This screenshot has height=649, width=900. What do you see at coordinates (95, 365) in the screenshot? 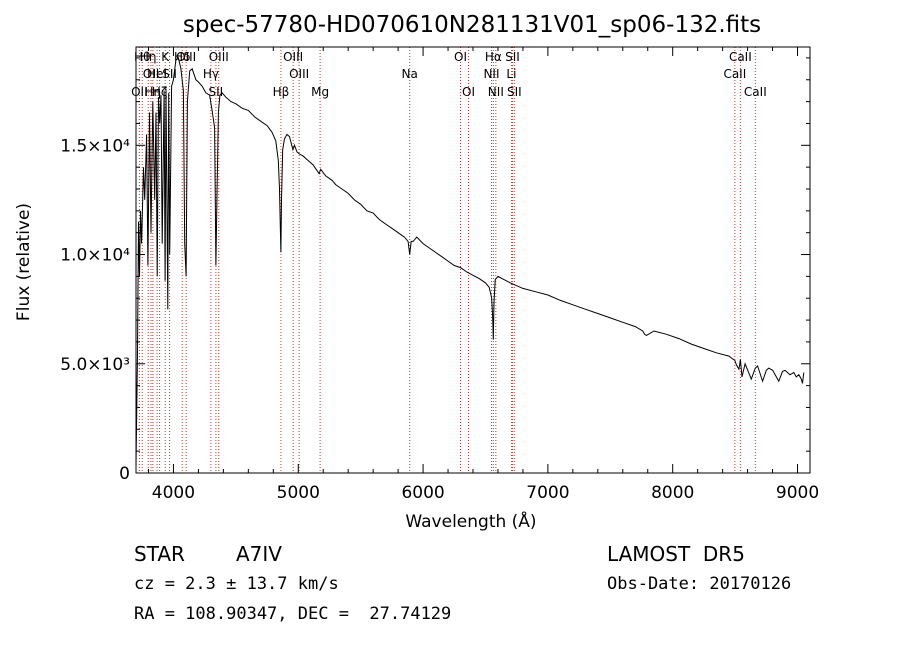
I see `y-tick-label: 5.0×10³` at bounding box center [95, 365].